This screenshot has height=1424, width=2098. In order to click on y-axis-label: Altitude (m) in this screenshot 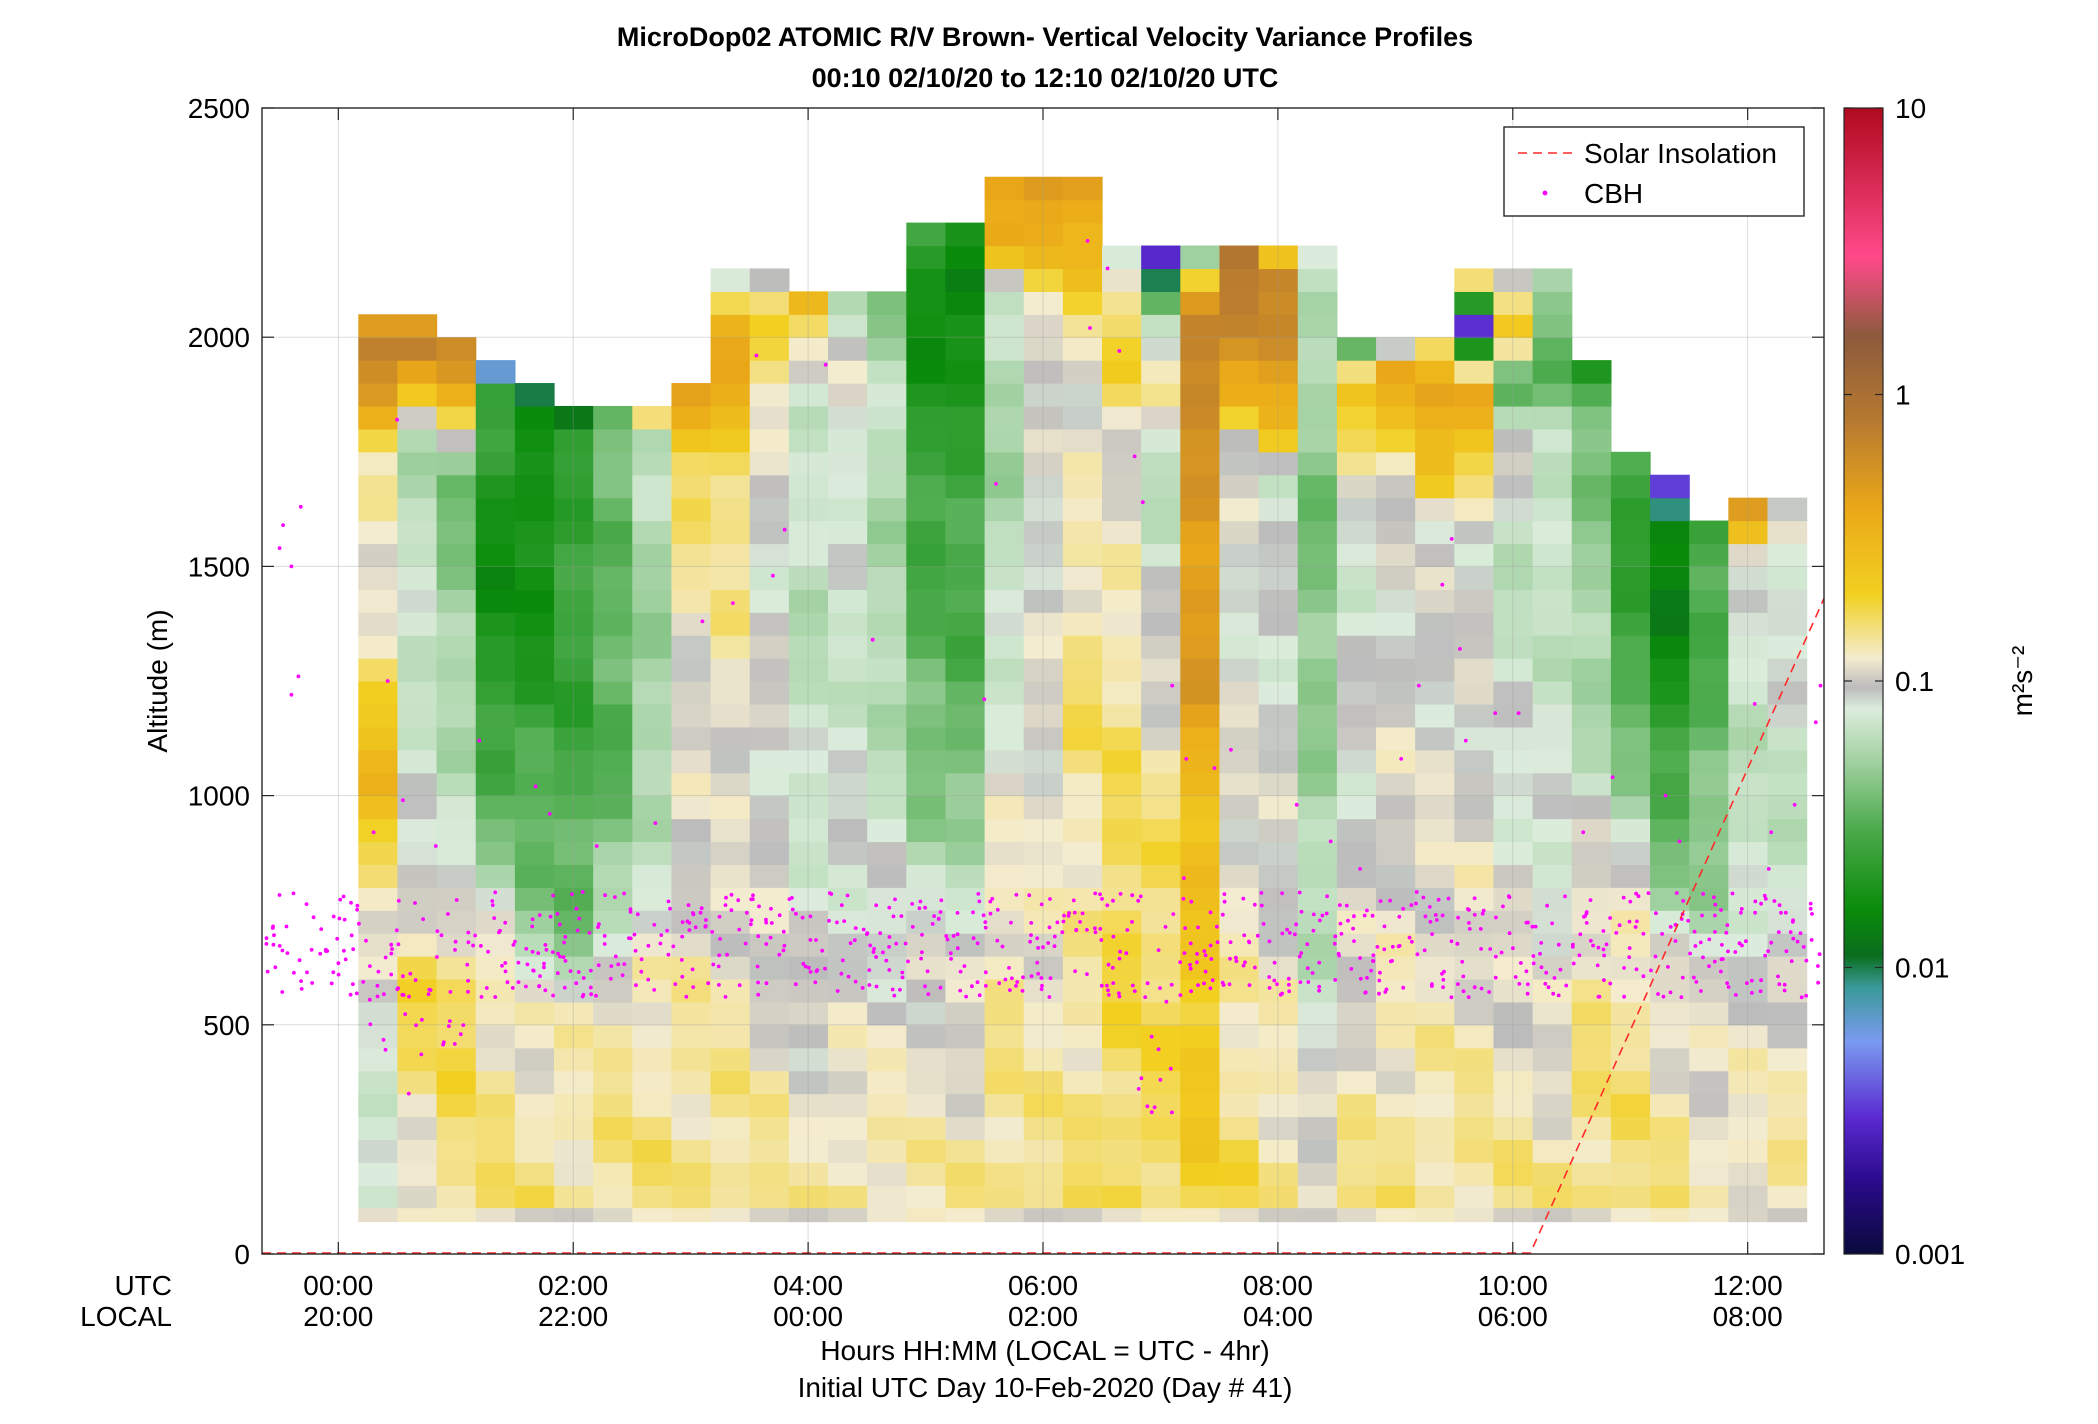, I will do `click(157, 680)`.